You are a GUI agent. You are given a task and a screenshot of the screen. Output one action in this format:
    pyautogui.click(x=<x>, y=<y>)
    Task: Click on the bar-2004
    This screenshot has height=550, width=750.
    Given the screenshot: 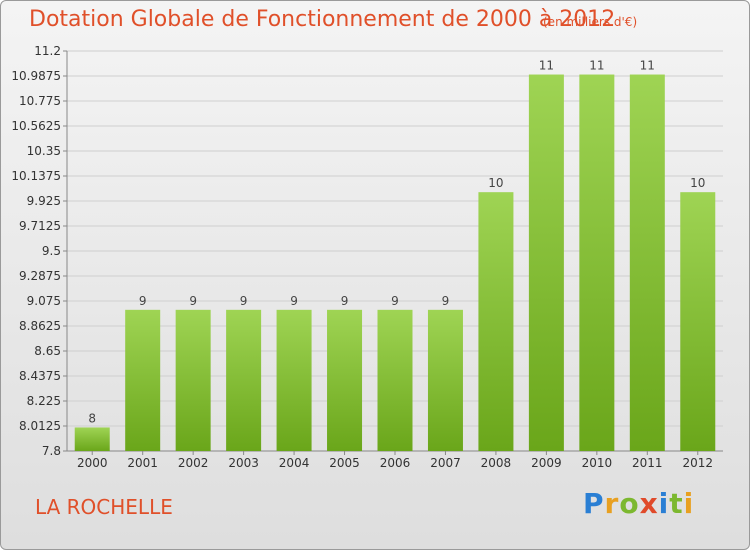 What is the action you would take?
    pyautogui.click(x=294, y=380)
    